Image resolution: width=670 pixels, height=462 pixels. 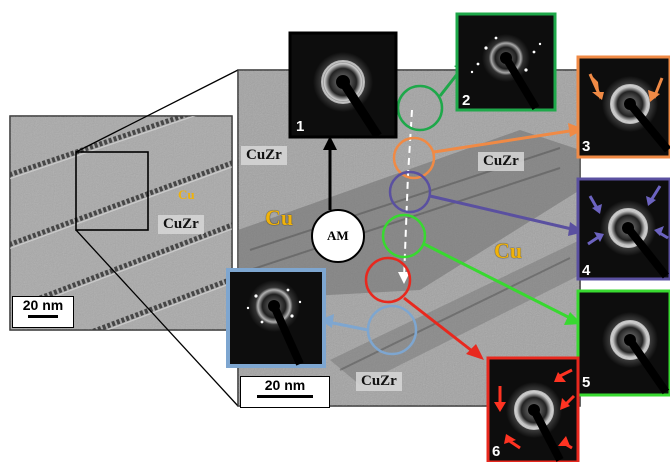 I want to click on label-am: AM, so click(x=338, y=235).